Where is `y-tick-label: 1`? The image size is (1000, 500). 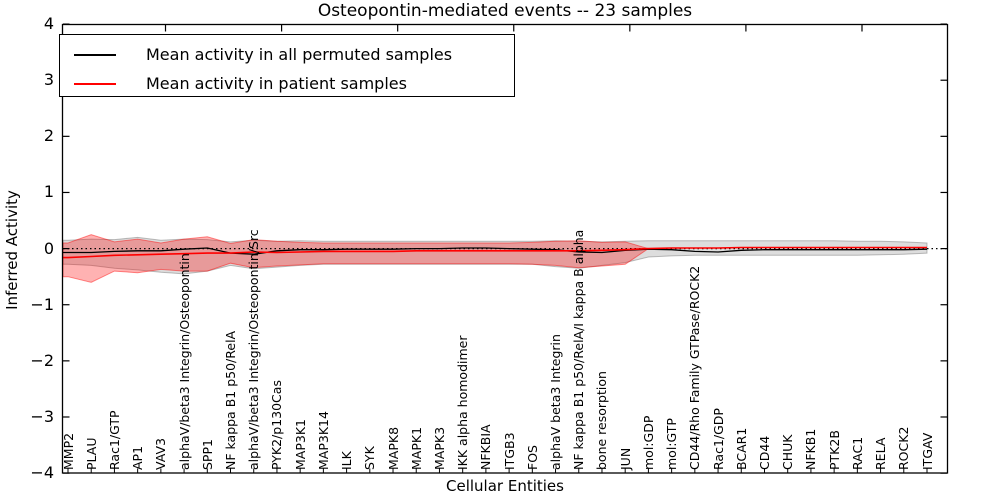 y-tick-label: 1 is located at coordinates (48, 192).